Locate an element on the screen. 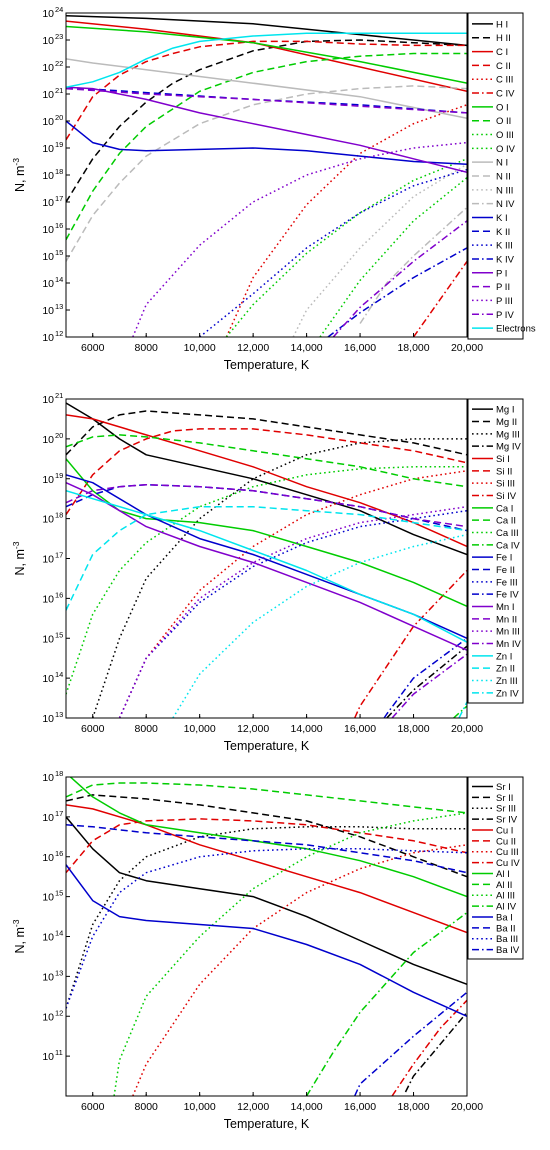 The width and height of the screenshot is (550, 1150). y-tick-exponent: 15 is located at coordinates (59, 893).